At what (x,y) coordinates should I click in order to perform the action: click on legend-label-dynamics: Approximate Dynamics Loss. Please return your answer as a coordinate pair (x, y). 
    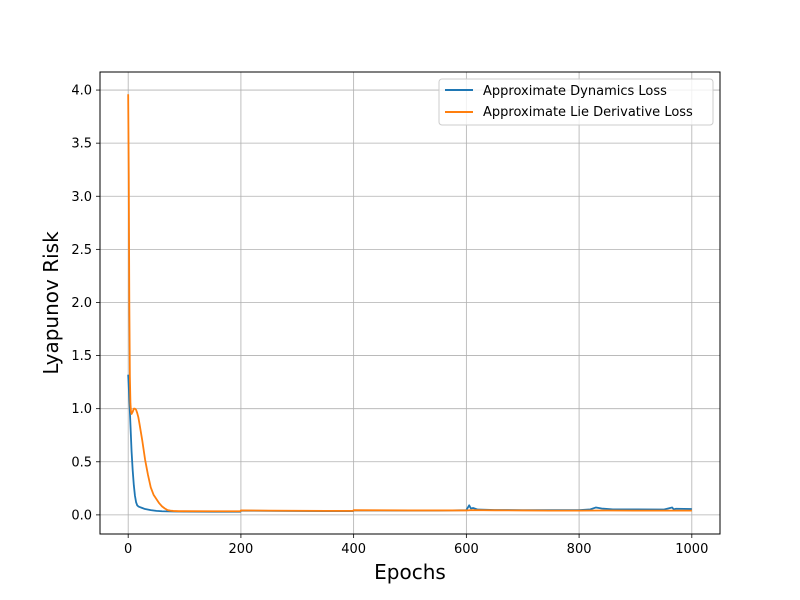
    Looking at the image, I should click on (575, 91).